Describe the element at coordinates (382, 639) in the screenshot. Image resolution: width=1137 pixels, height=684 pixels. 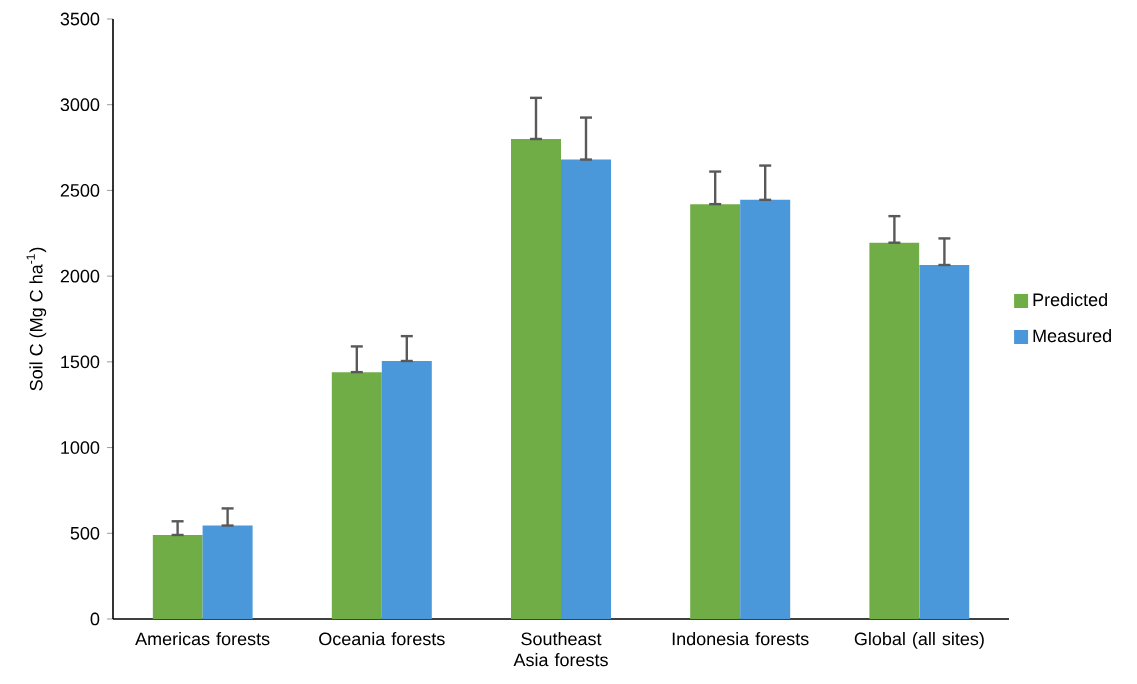
I see `x-tick-label: Oceania forests` at that location.